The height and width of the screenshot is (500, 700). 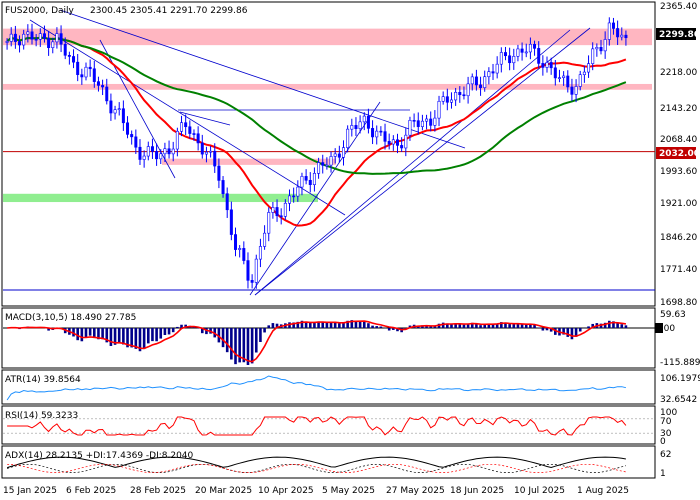 What do you see at coordinates (286, 491) in the screenshot?
I see `date-tick: 10 Apr 2025` at bounding box center [286, 491].